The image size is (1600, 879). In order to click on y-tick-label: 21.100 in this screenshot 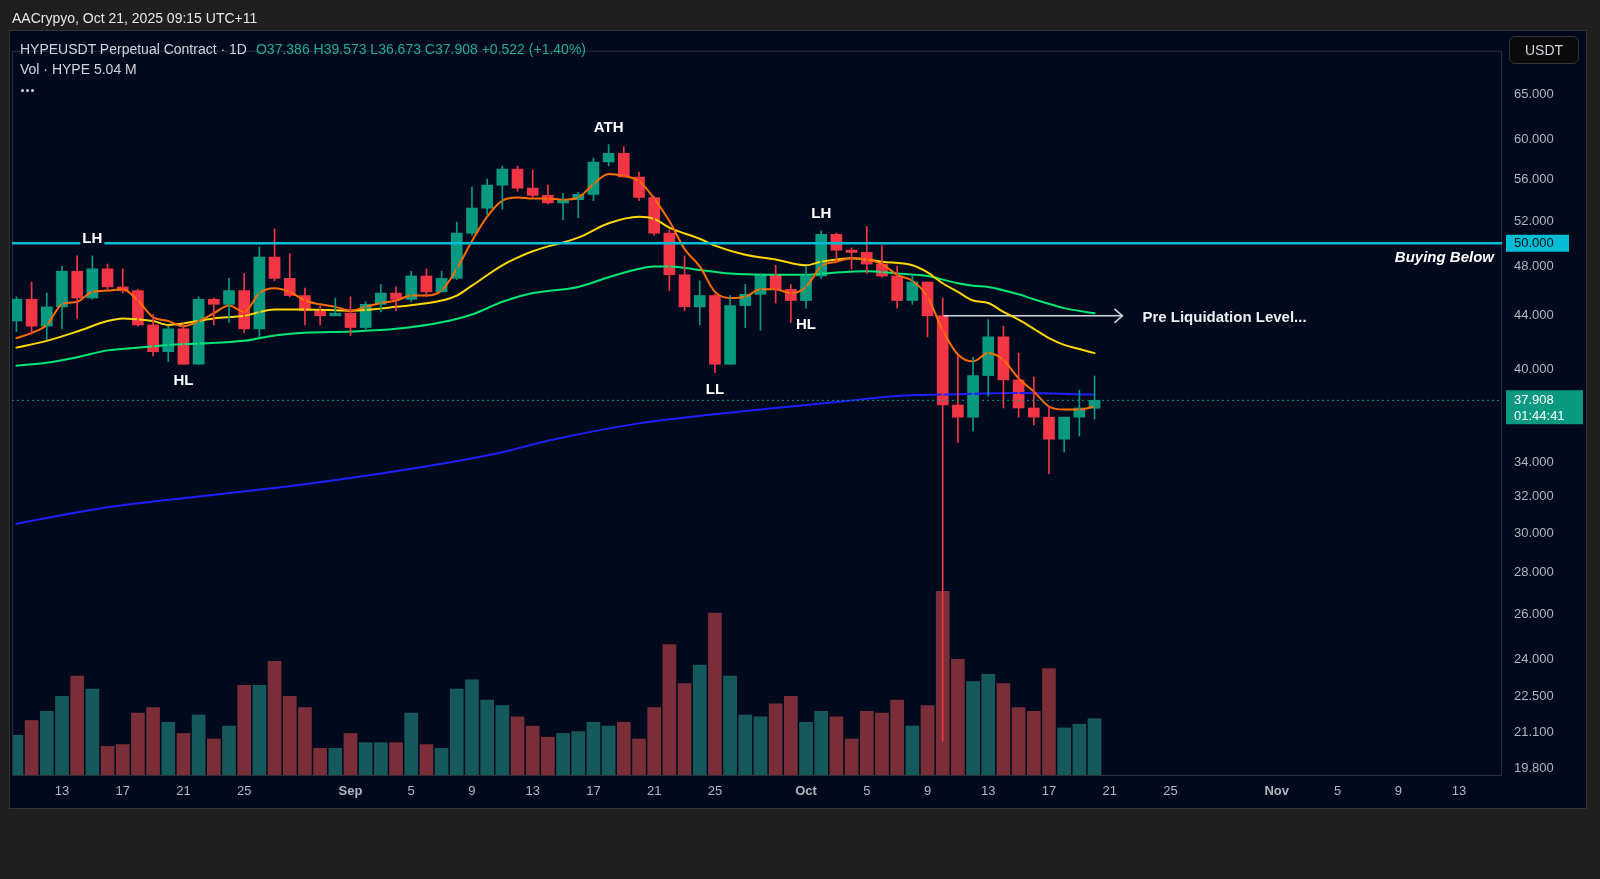, I will do `click(1534, 732)`.